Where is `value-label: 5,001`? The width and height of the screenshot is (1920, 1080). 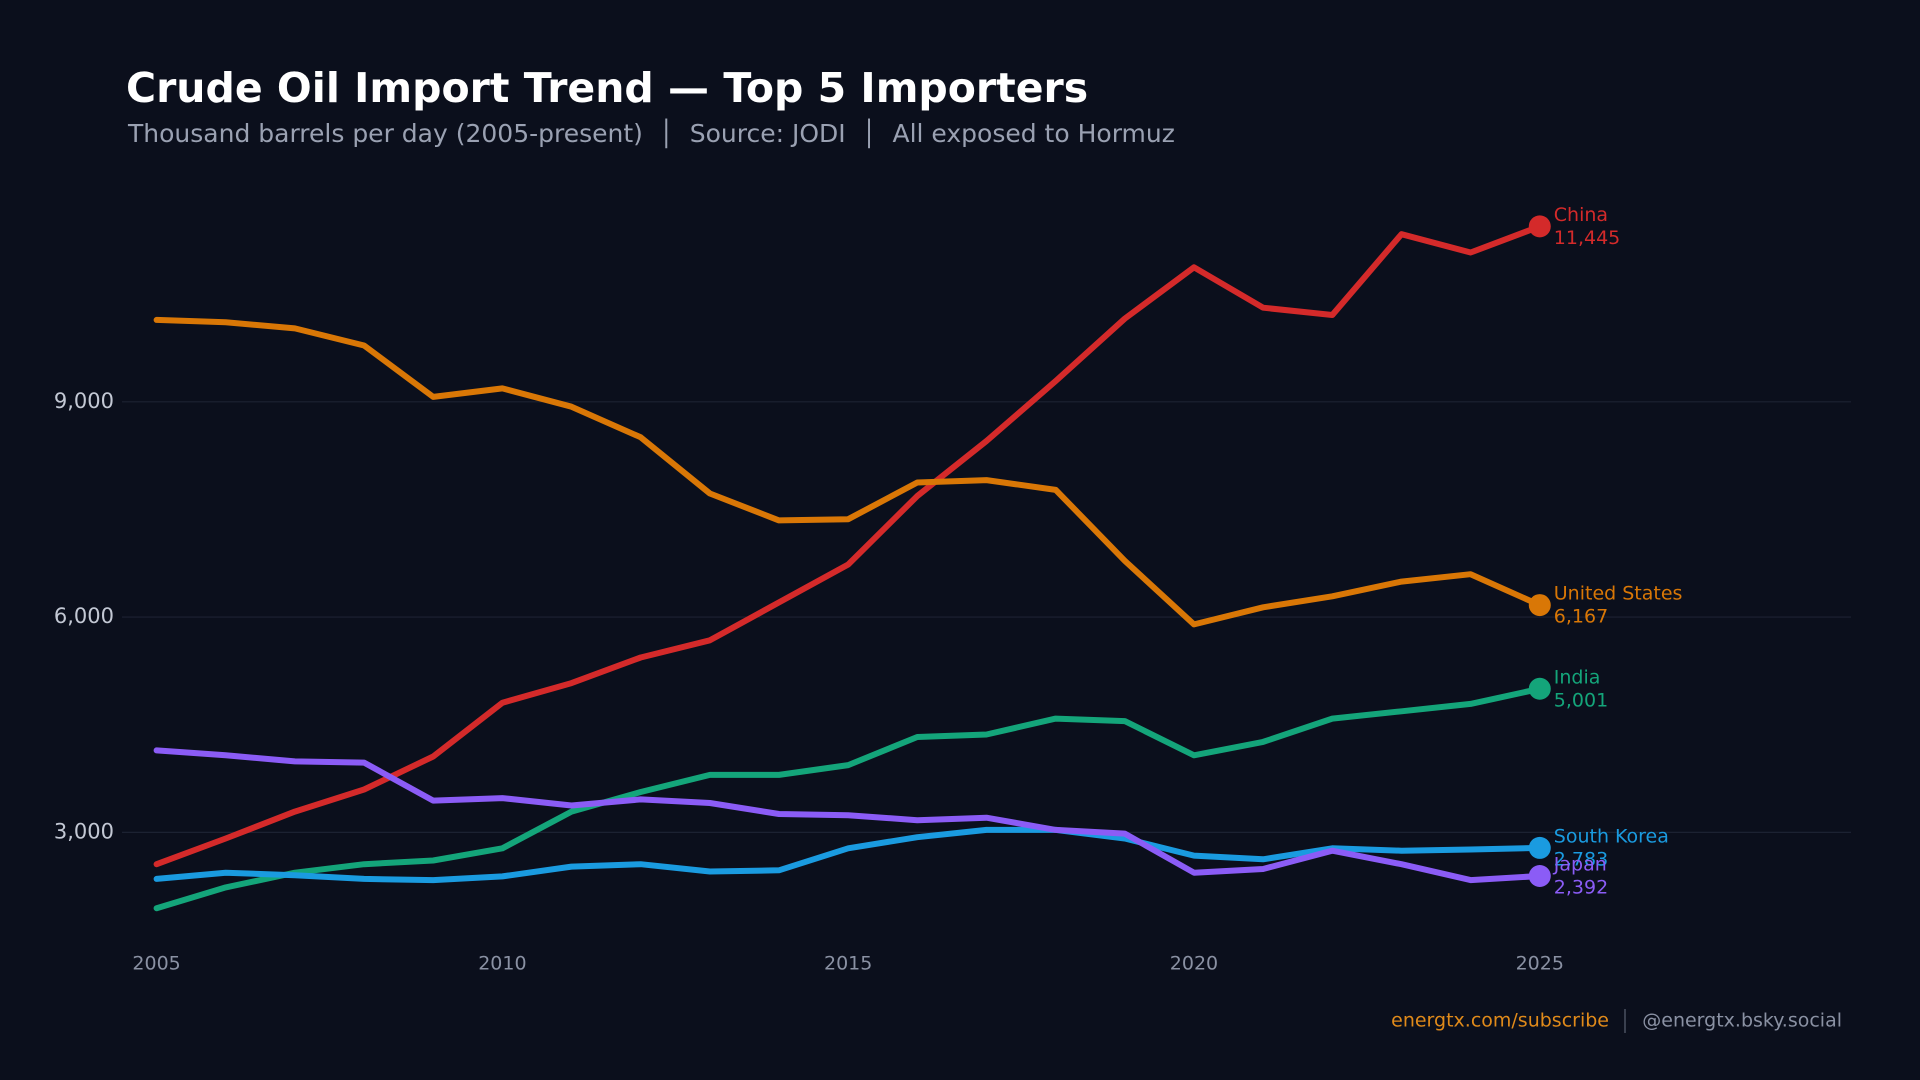
value-label: 5,001 is located at coordinates (1581, 700).